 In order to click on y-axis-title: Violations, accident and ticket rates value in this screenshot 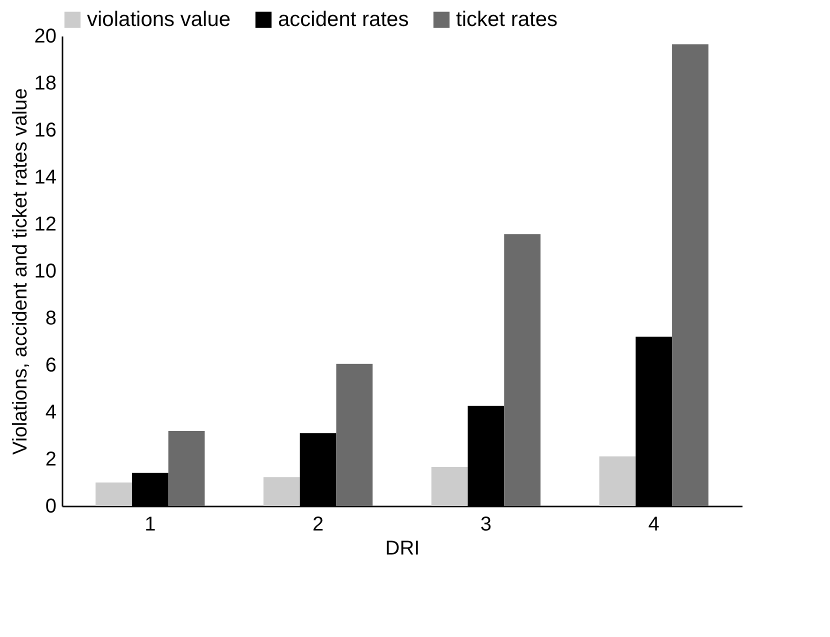, I will do `click(20, 271)`.